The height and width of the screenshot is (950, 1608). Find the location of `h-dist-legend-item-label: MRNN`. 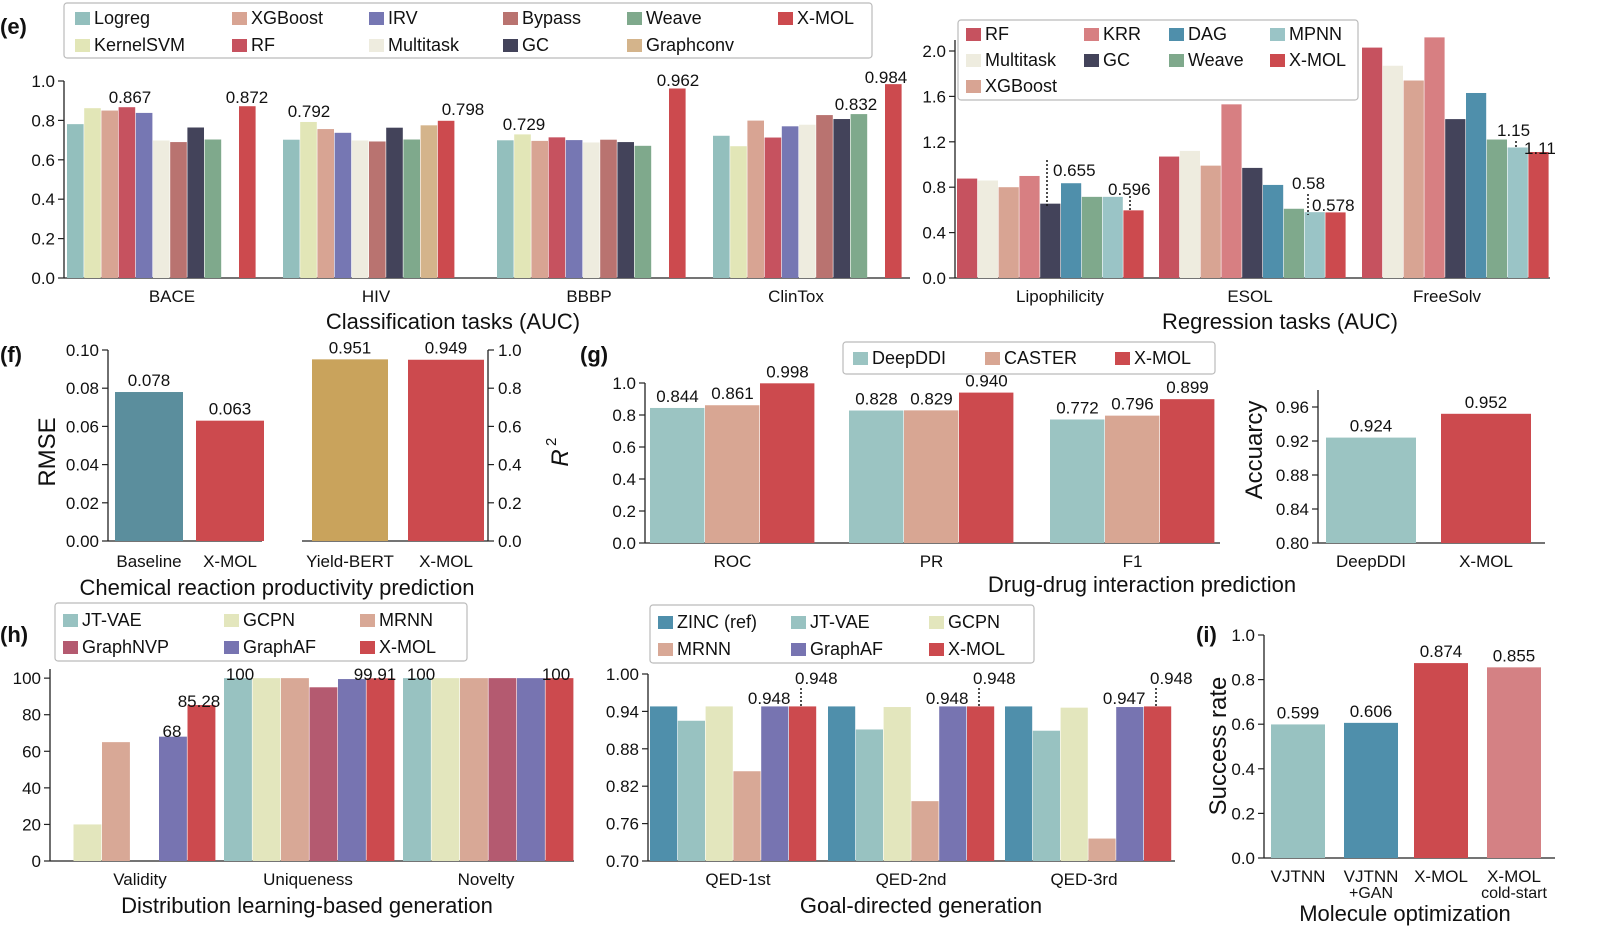

h-dist-legend-item-label: MRNN is located at coordinates (406, 620).